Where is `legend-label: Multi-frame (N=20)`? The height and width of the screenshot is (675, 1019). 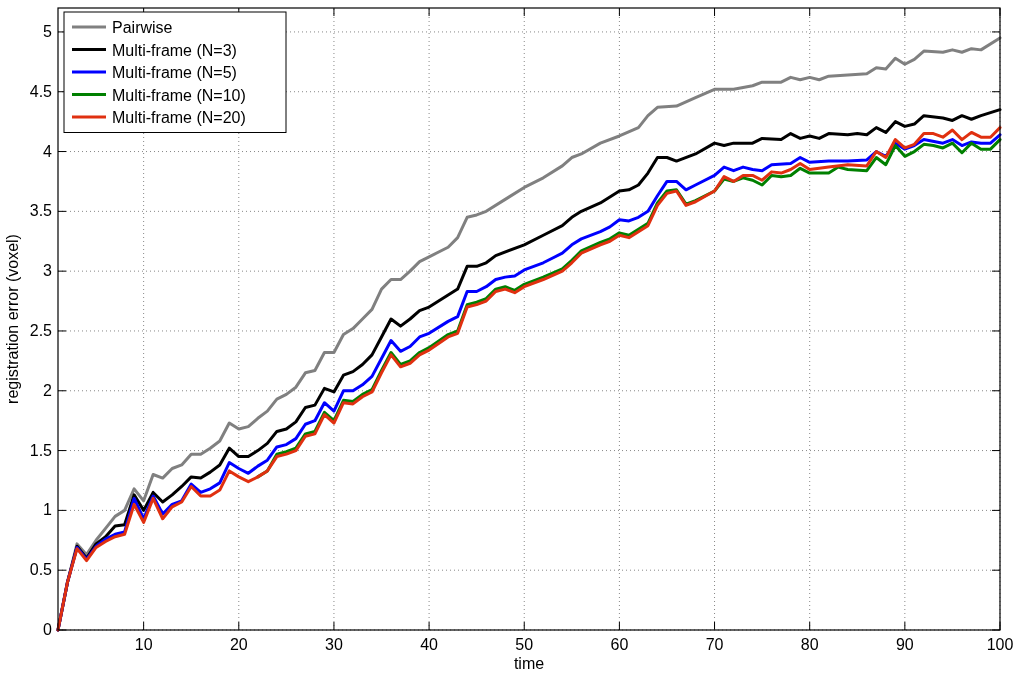
legend-label: Multi-frame (N=20) is located at coordinates (179, 117).